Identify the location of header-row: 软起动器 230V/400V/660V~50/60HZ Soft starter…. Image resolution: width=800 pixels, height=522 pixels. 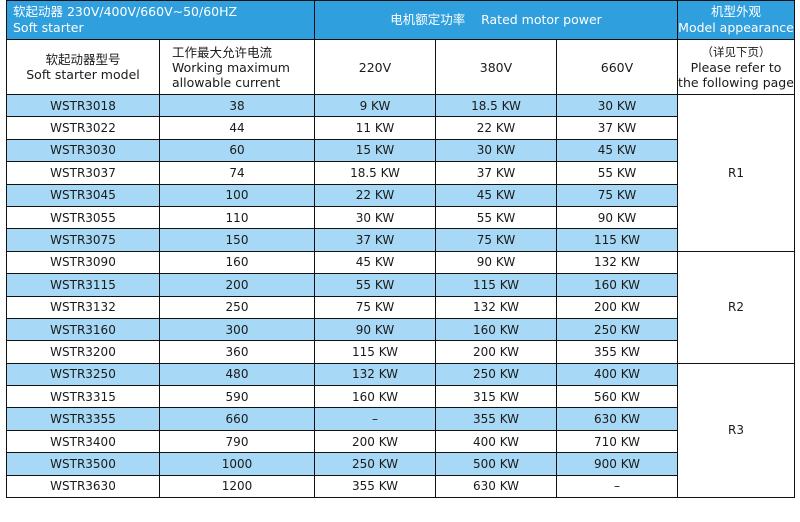
(400, 20).